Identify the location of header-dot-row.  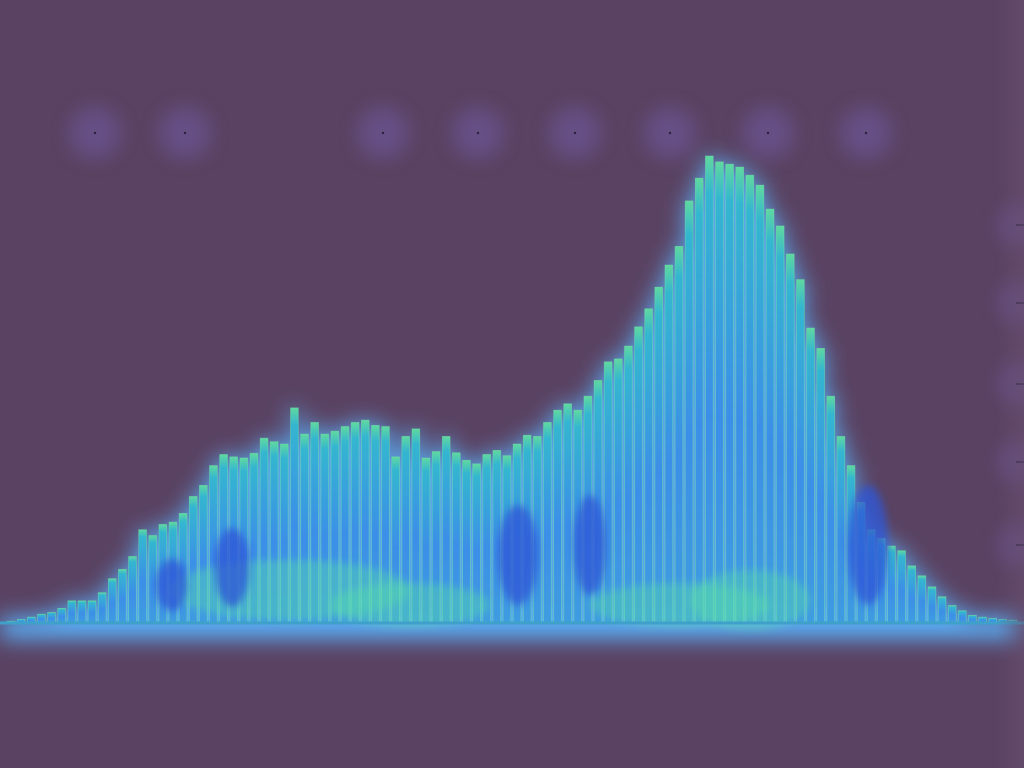
(480, 133).